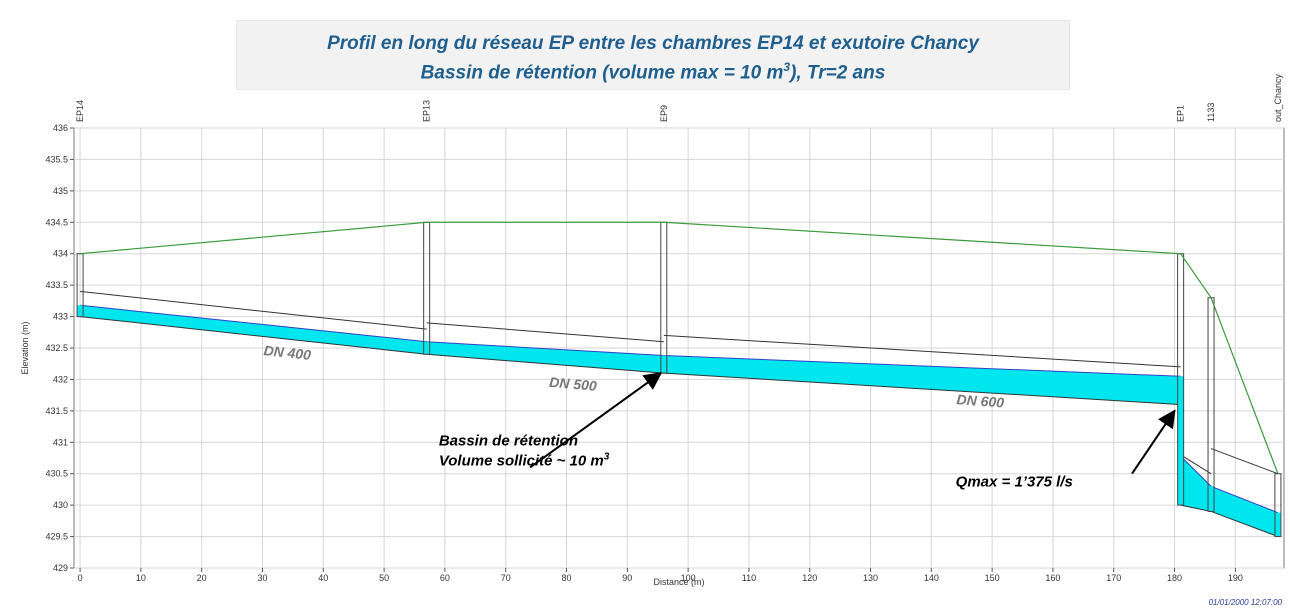 The image size is (1290, 611). Describe the element at coordinates (56, 222) in the screenshot. I see `y-tick-label: 434.5` at that location.